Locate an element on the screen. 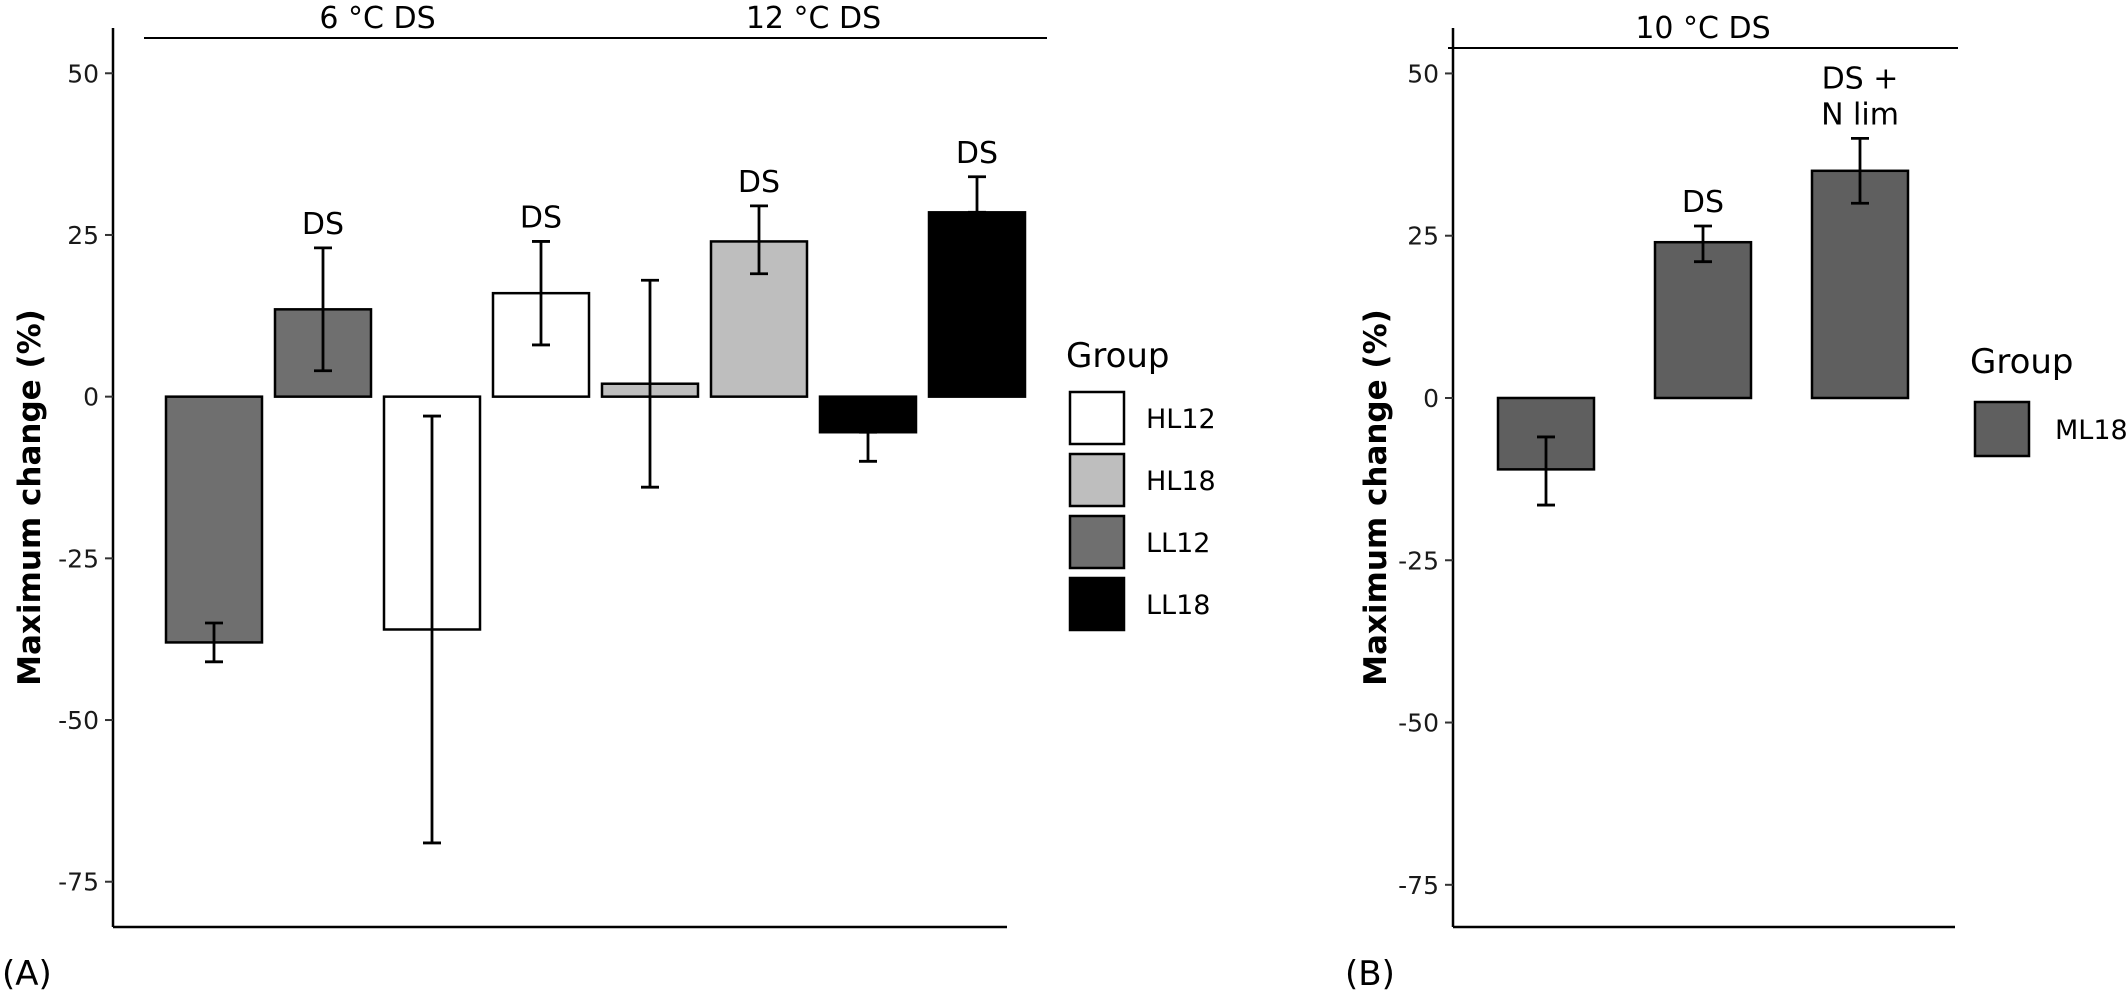  legend-item-label: HL18 is located at coordinates (1181, 481).